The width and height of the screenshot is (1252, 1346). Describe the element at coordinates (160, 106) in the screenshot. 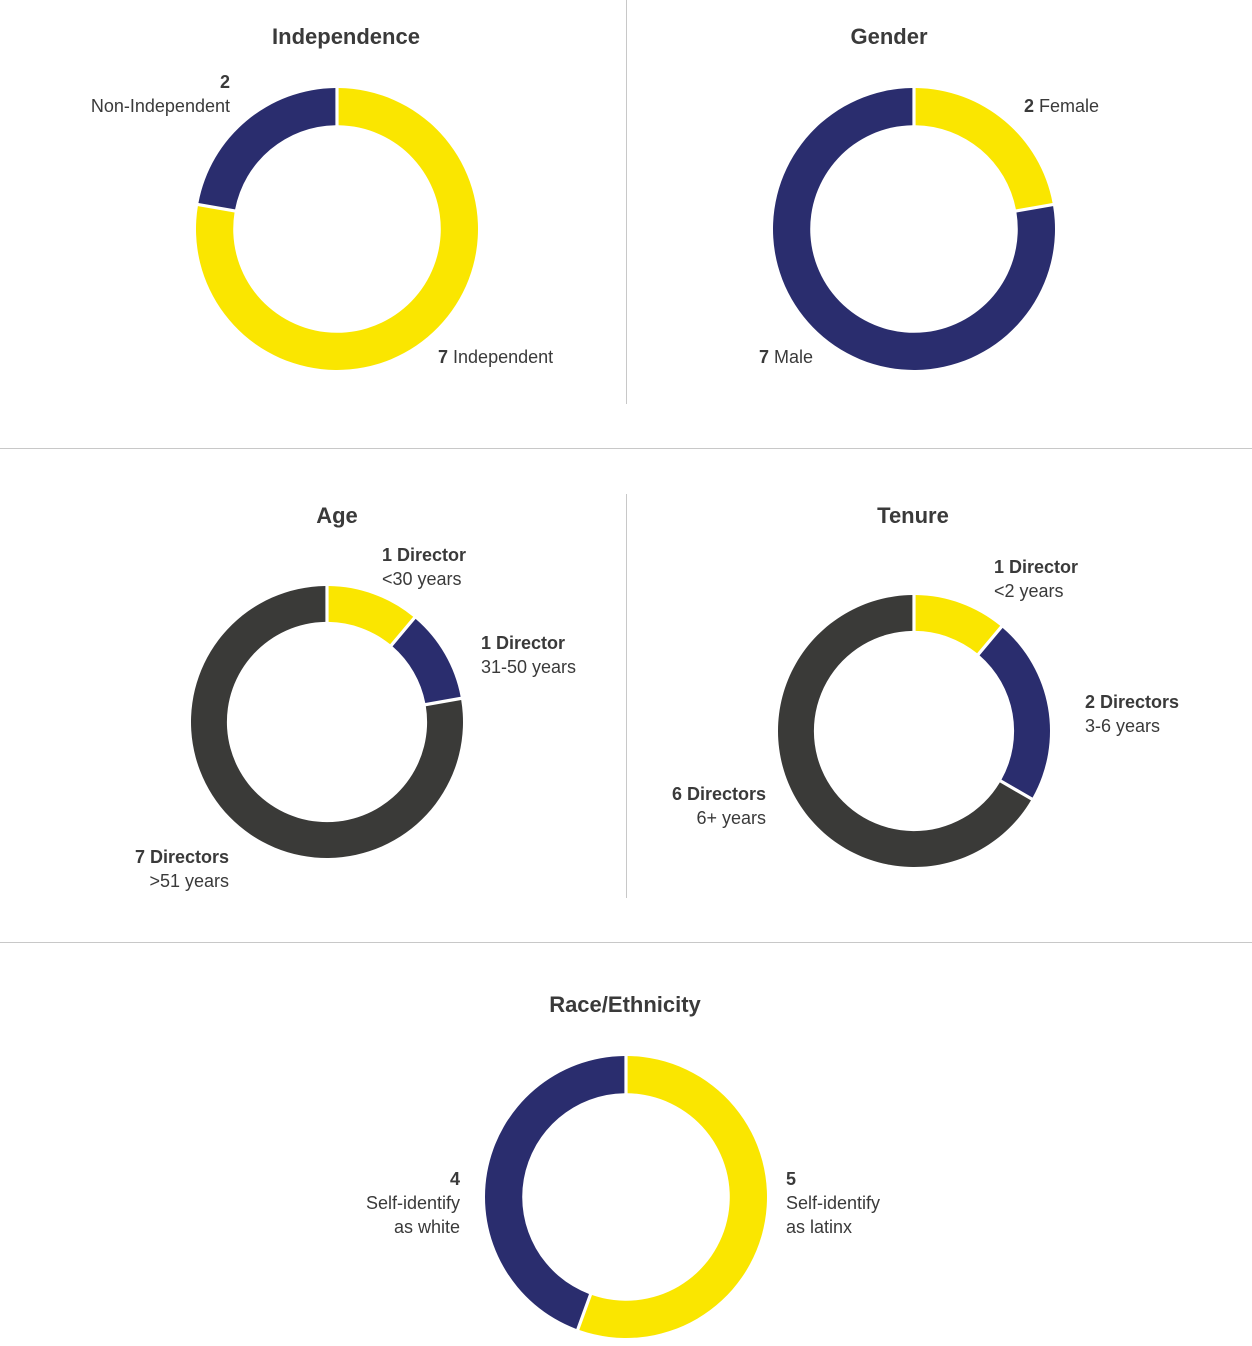

I see `slice-name: Non-Independent` at that location.